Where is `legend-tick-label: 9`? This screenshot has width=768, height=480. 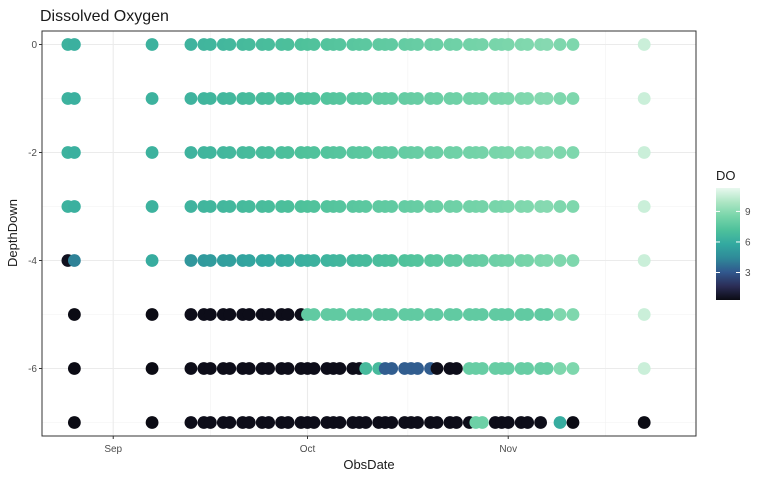
legend-tick-label: 9 is located at coordinates (748, 212).